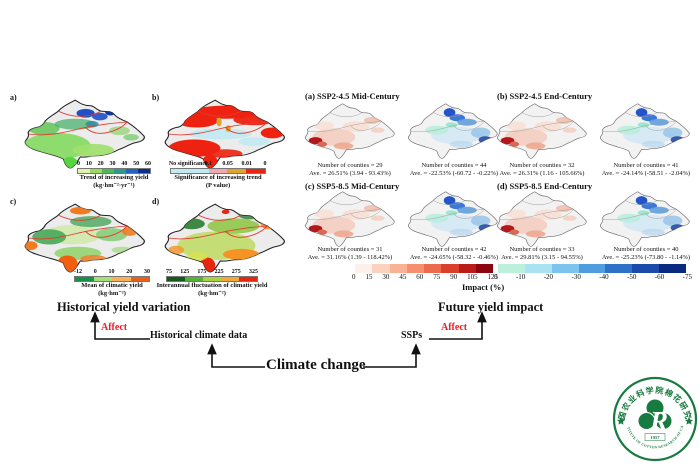 This screenshot has width=700, height=467. What do you see at coordinates (218, 171) in the screenshot?
I see `legend-significance-colorbar` at bounding box center [218, 171].